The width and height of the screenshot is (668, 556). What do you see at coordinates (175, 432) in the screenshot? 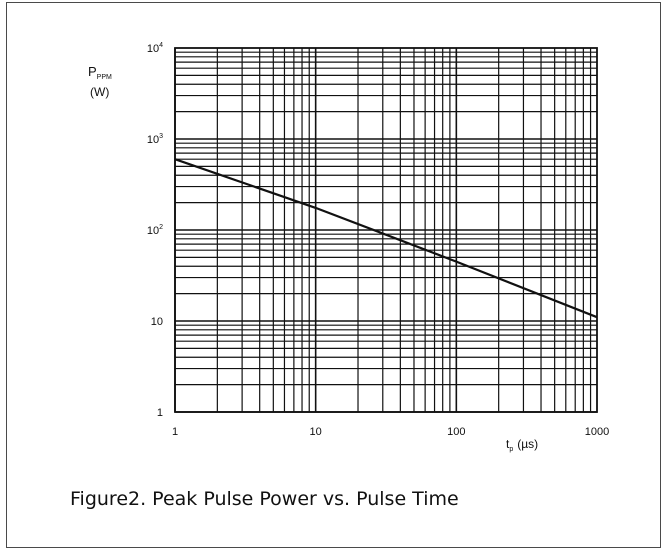
I see `x-tick-label: 1` at bounding box center [175, 432].